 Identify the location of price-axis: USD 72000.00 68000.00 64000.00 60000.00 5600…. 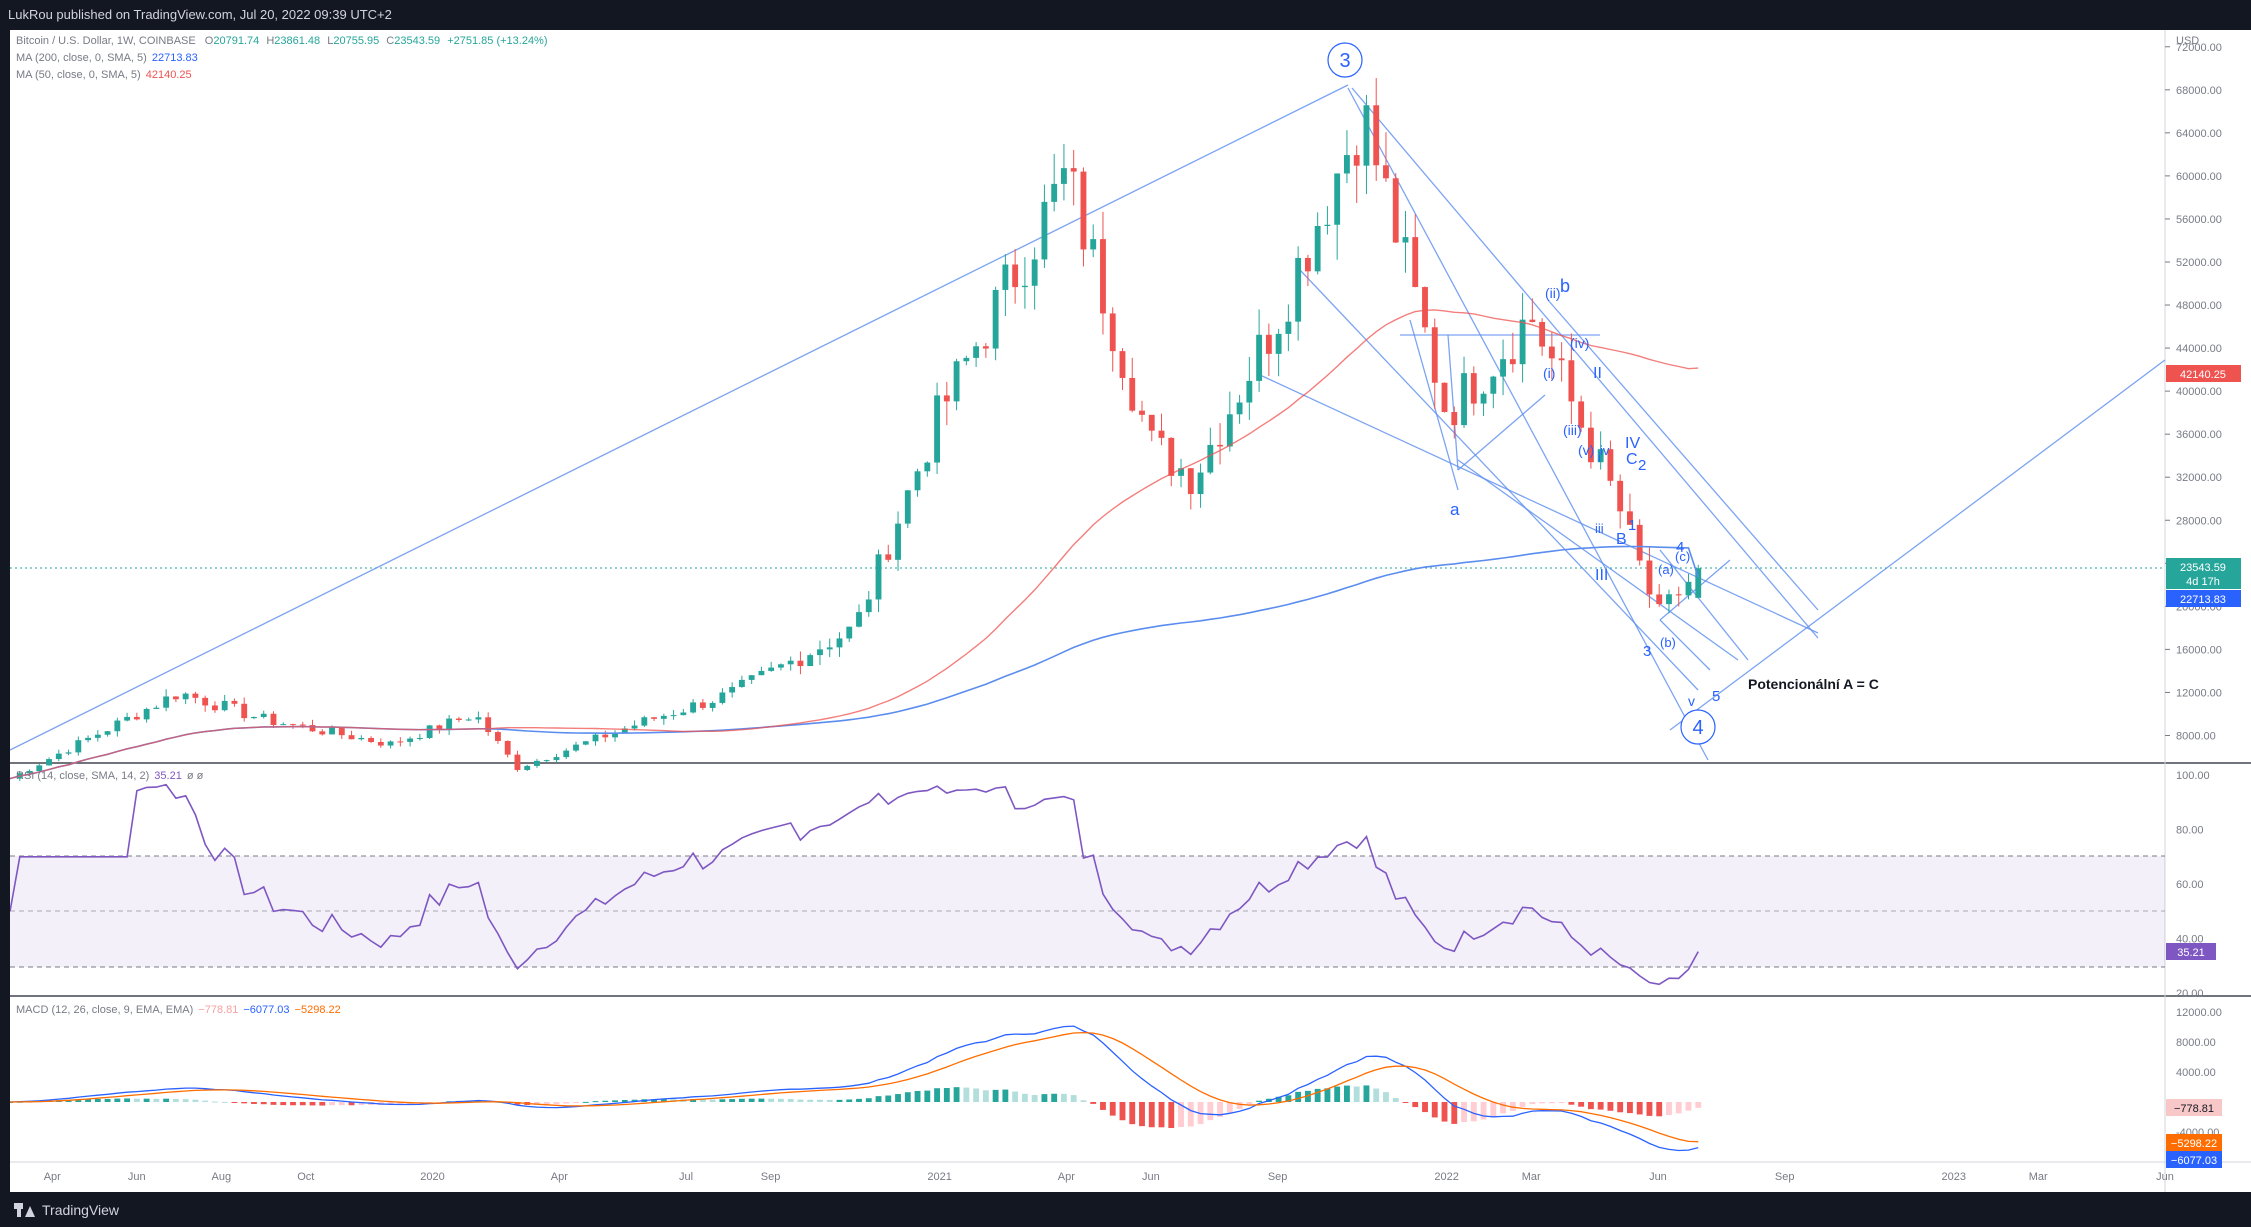
(2193, 388).